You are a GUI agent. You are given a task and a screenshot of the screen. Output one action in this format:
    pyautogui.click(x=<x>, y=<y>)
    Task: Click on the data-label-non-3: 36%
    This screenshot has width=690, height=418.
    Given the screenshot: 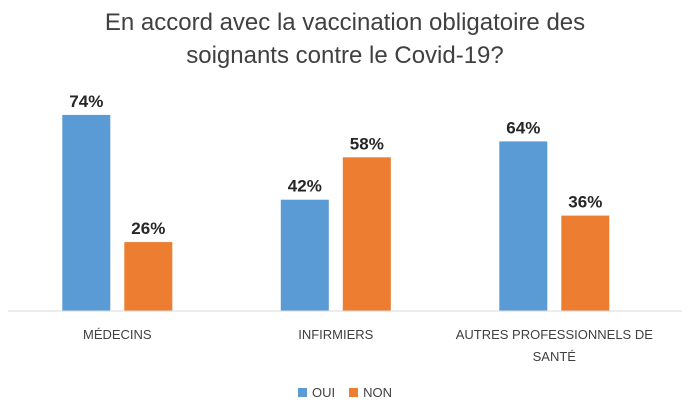 What is the action you would take?
    pyautogui.click(x=585, y=202)
    